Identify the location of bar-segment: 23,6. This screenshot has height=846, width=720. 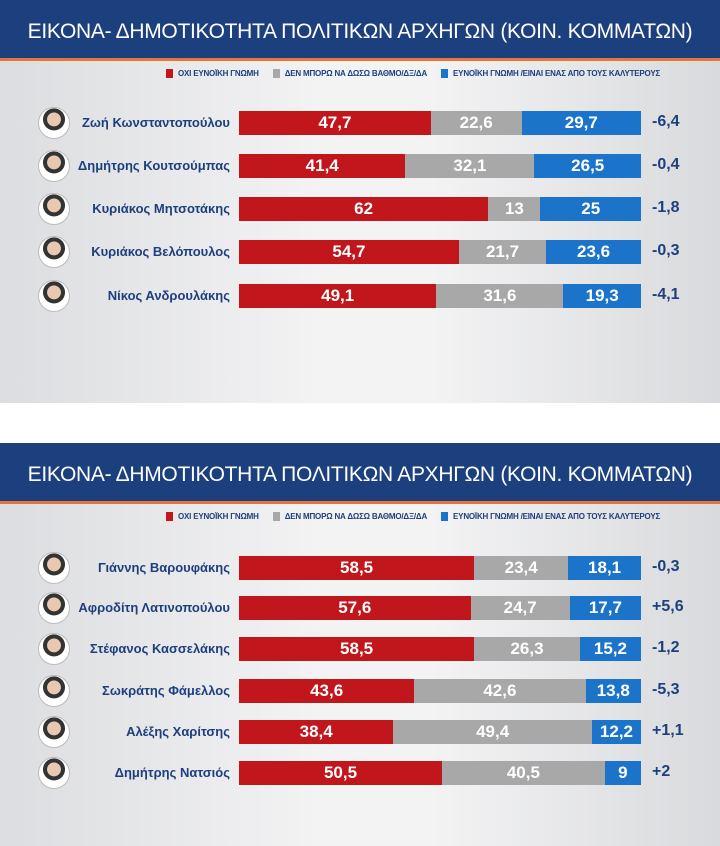
(593, 252).